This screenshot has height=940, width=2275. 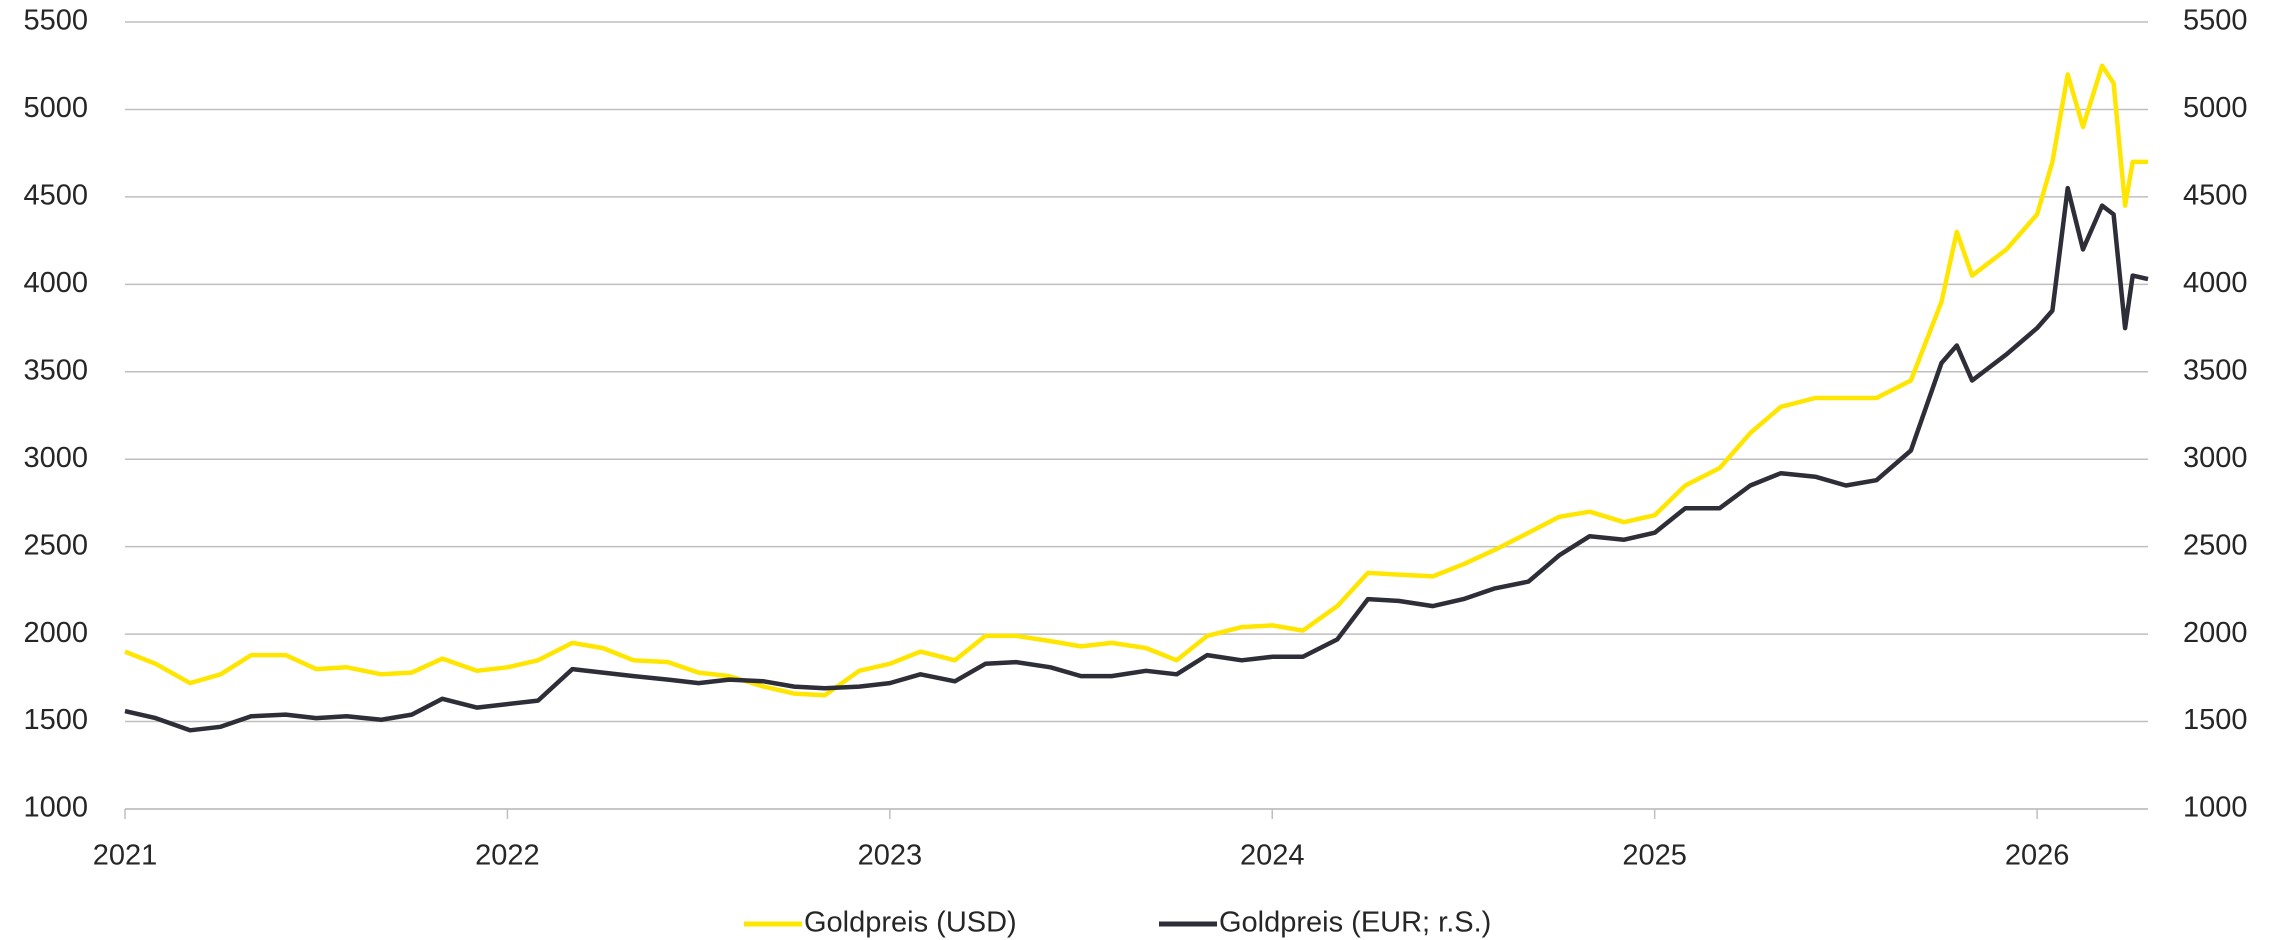 I want to click on y2-tick-label: 3000, so click(x=2215, y=458).